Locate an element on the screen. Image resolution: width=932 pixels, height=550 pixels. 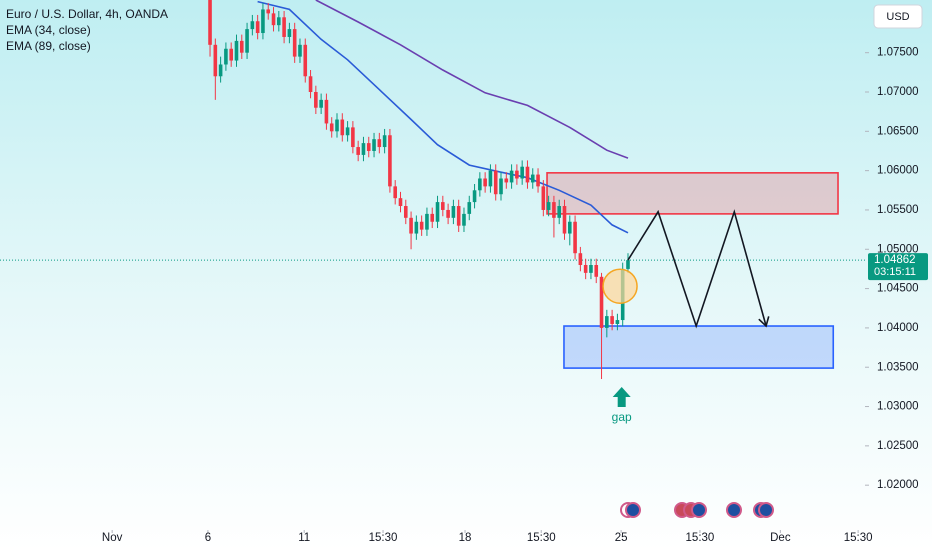
x-tick-label: Nov is located at coordinates (112, 538).